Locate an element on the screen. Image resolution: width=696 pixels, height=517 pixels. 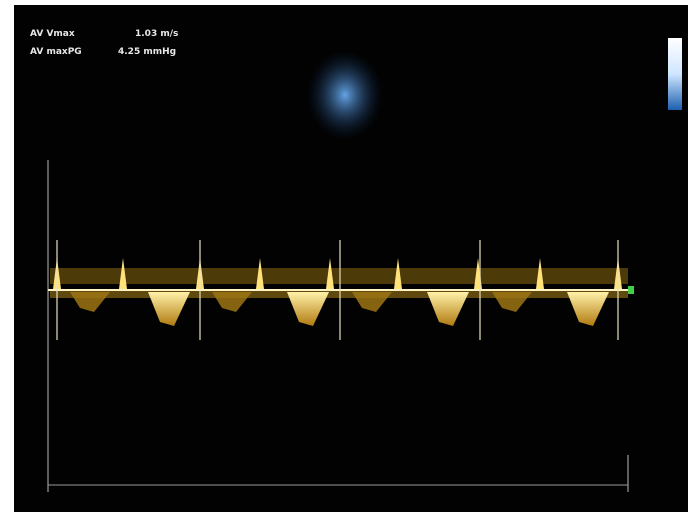
measure-value: 1.03 m/s is located at coordinates (156, 34).